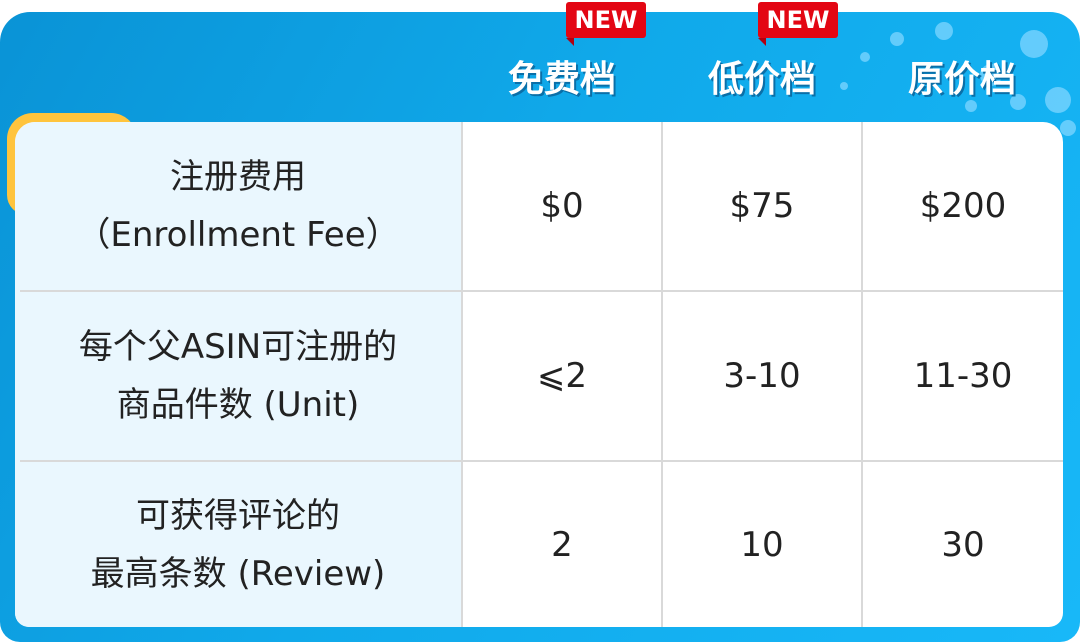 This screenshot has width=1080, height=643. What do you see at coordinates (238, 405) in the screenshot?
I see `row-label-line: 商品件数 (Unit)` at bounding box center [238, 405].